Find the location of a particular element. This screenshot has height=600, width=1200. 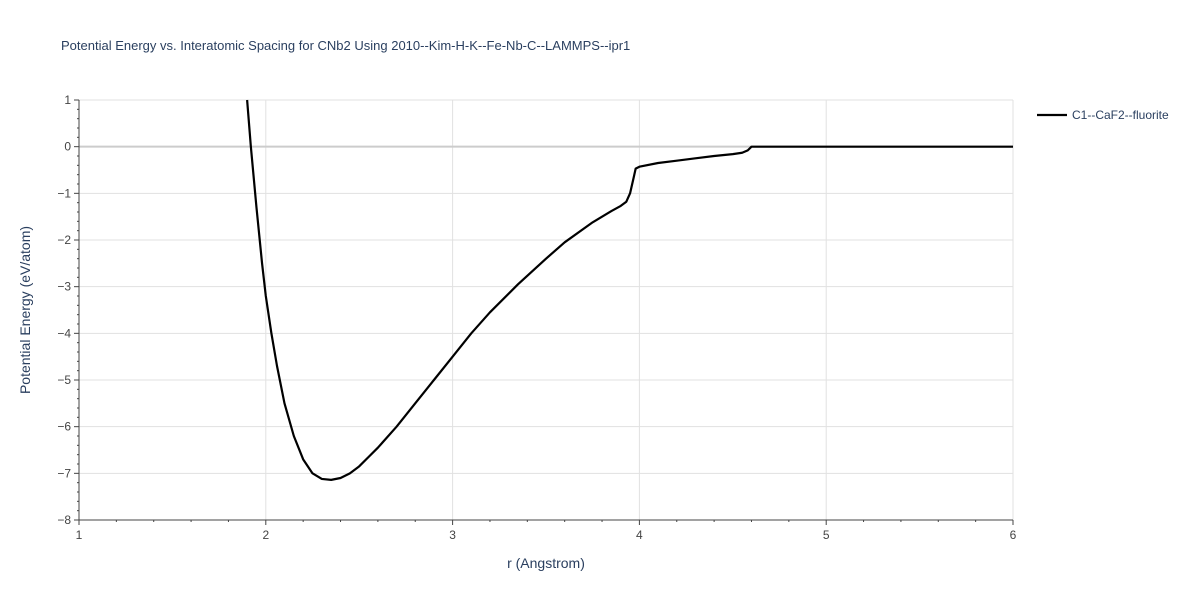

y-tick-label: 1 is located at coordinates (67, 100).